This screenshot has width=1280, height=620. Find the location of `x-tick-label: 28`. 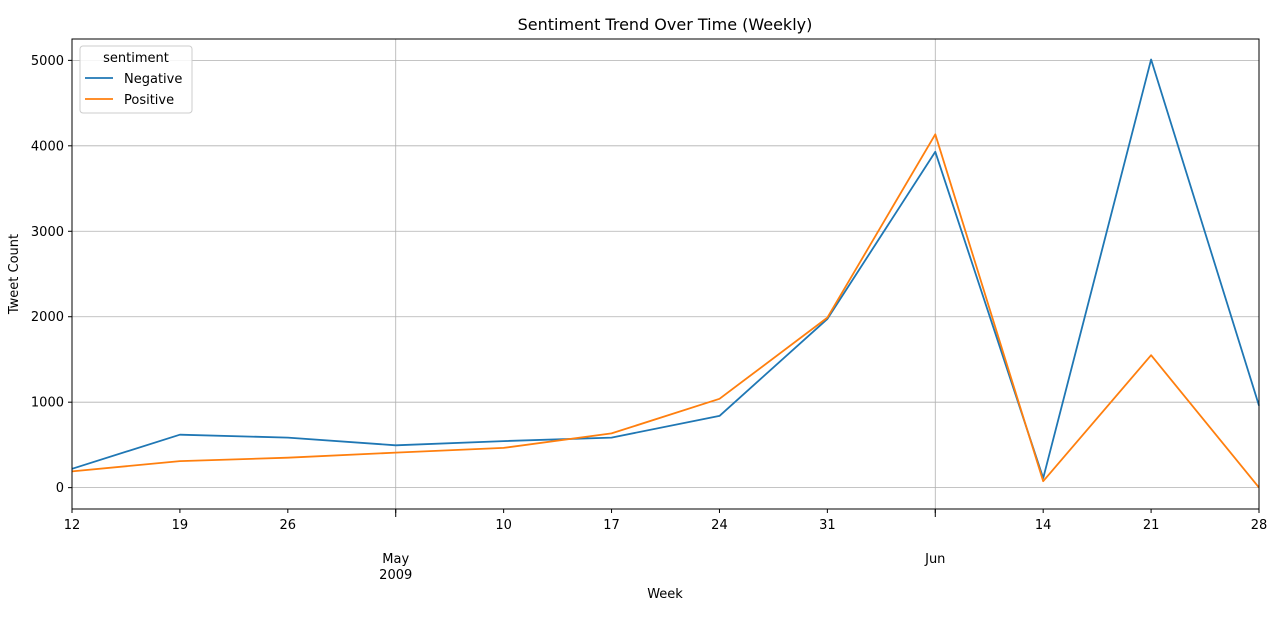

x-tick-label: 28 is located at coordinates (1259, 525).